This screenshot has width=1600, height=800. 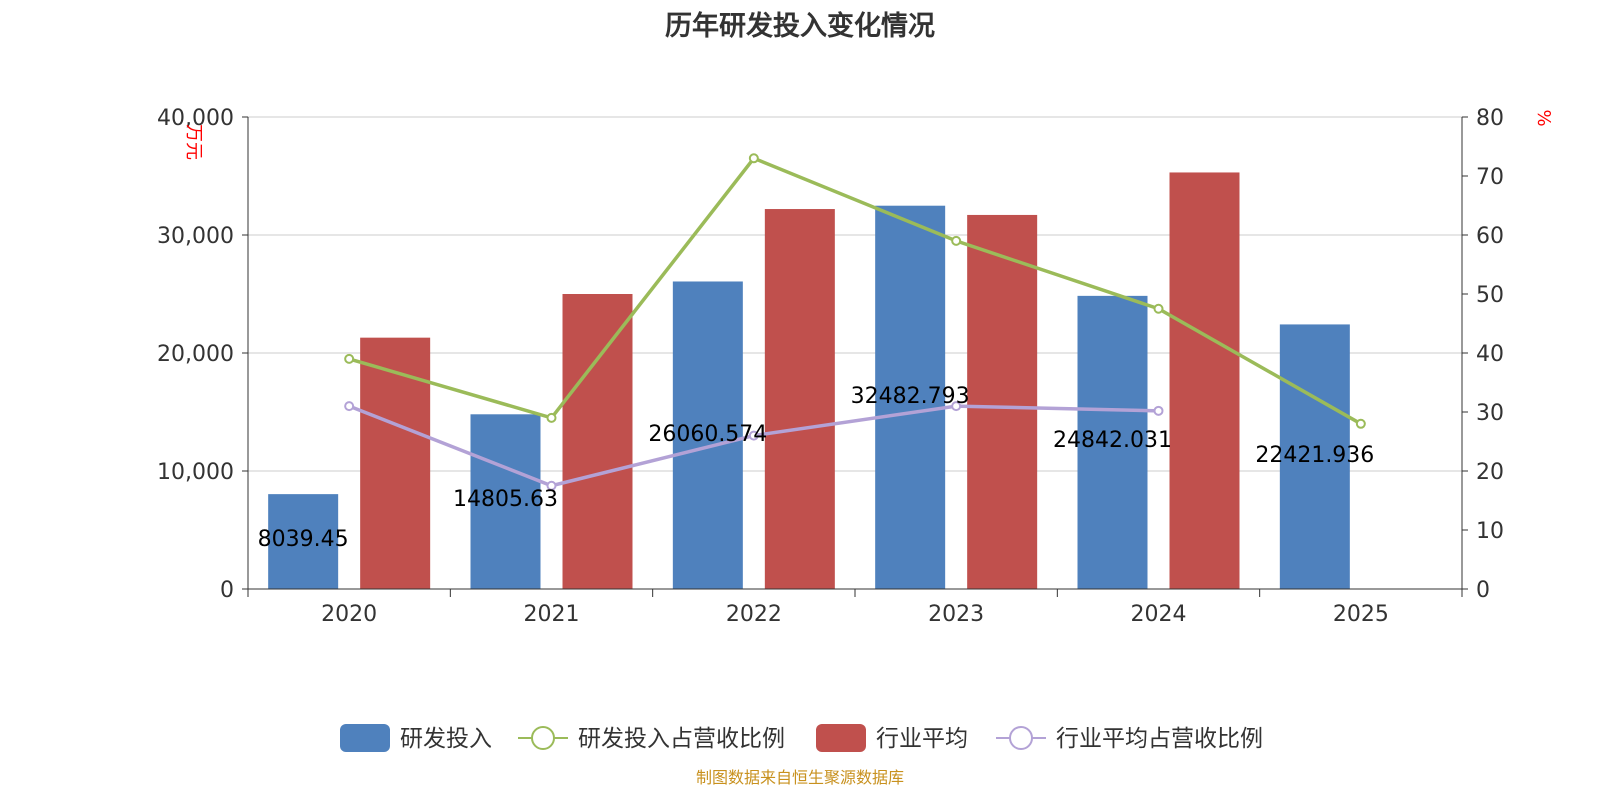 I want to click on left-axis-tick-label: 0, so click(x=227, y=590).